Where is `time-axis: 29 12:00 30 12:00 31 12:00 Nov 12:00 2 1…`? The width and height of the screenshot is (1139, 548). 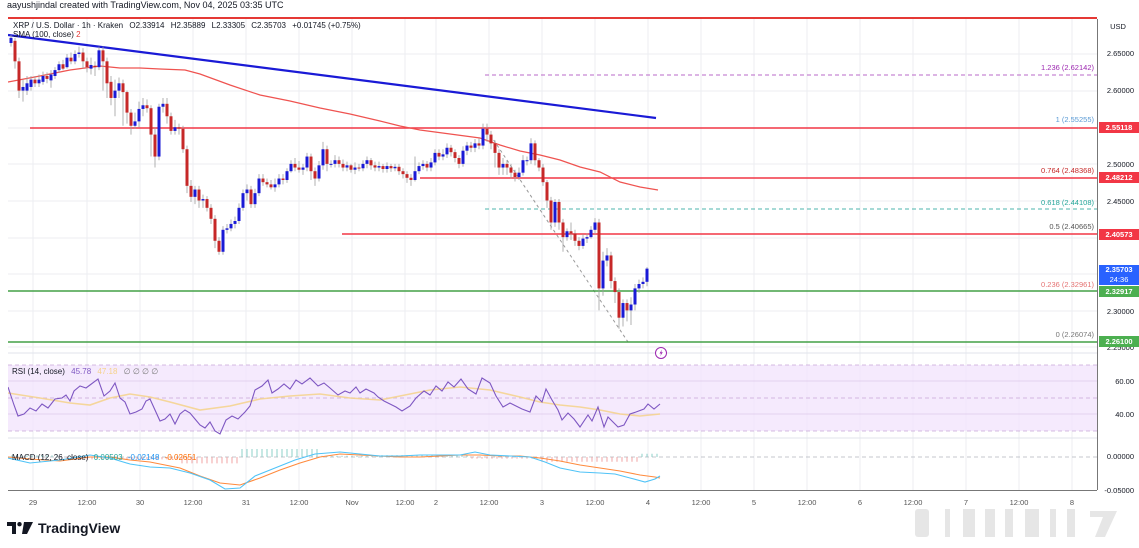 time-axis: 29 12:00 30 12:00 31 12:00 Nov 12:00 2 1… is located at coordinates (552, 501).